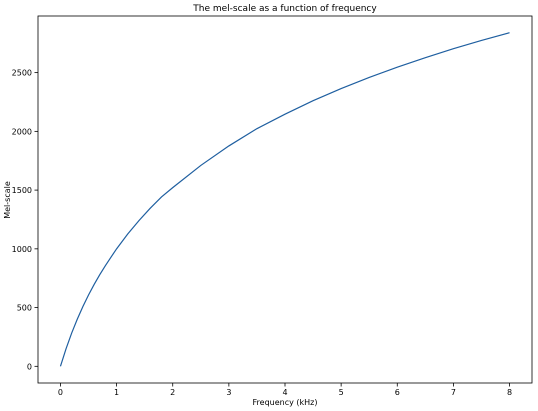 This screenshot has width=538, height=411. Describe the element at coordinates (60, 392) in the screenshot. I see `x-tick-label: 0` at that location.